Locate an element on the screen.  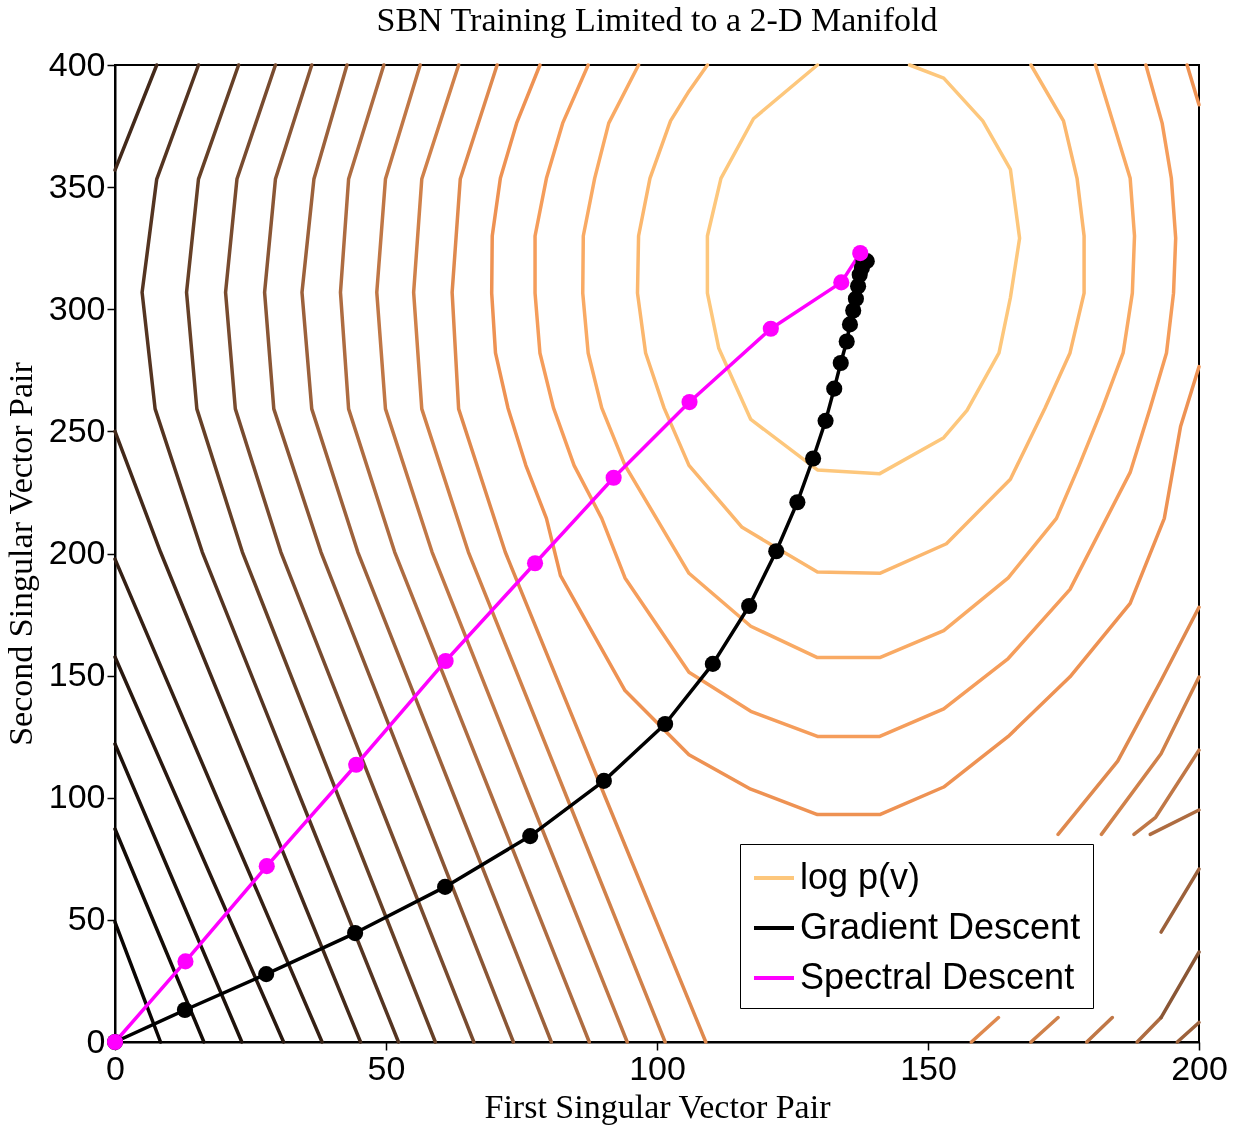
y-tick-label: 0 is located at coordinates (96, 1040).